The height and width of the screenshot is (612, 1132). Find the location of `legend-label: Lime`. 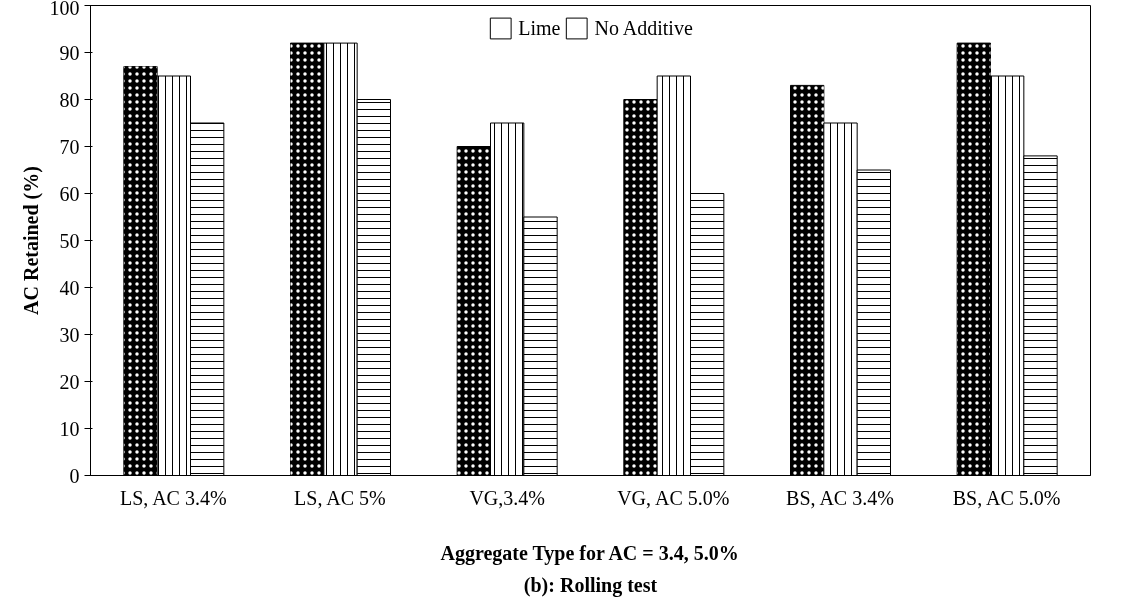

legend-label: Lime is located at coordinates (539, 28).